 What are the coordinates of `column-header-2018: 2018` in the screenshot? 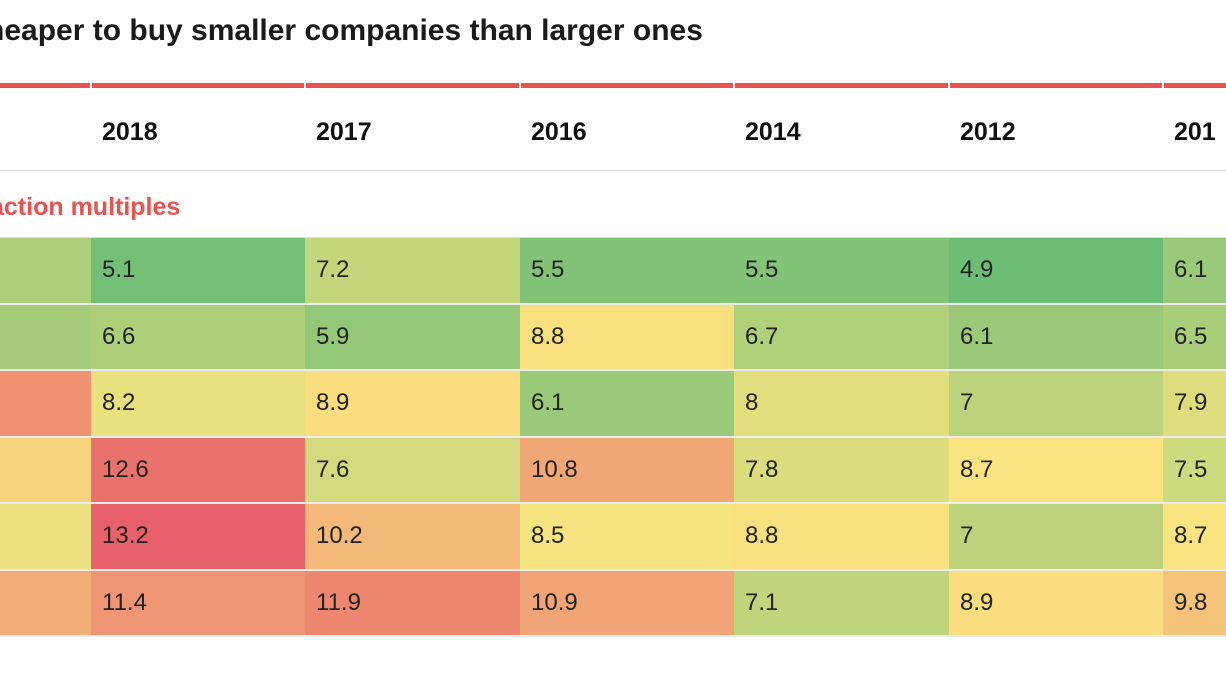 It's located at (130, 132).